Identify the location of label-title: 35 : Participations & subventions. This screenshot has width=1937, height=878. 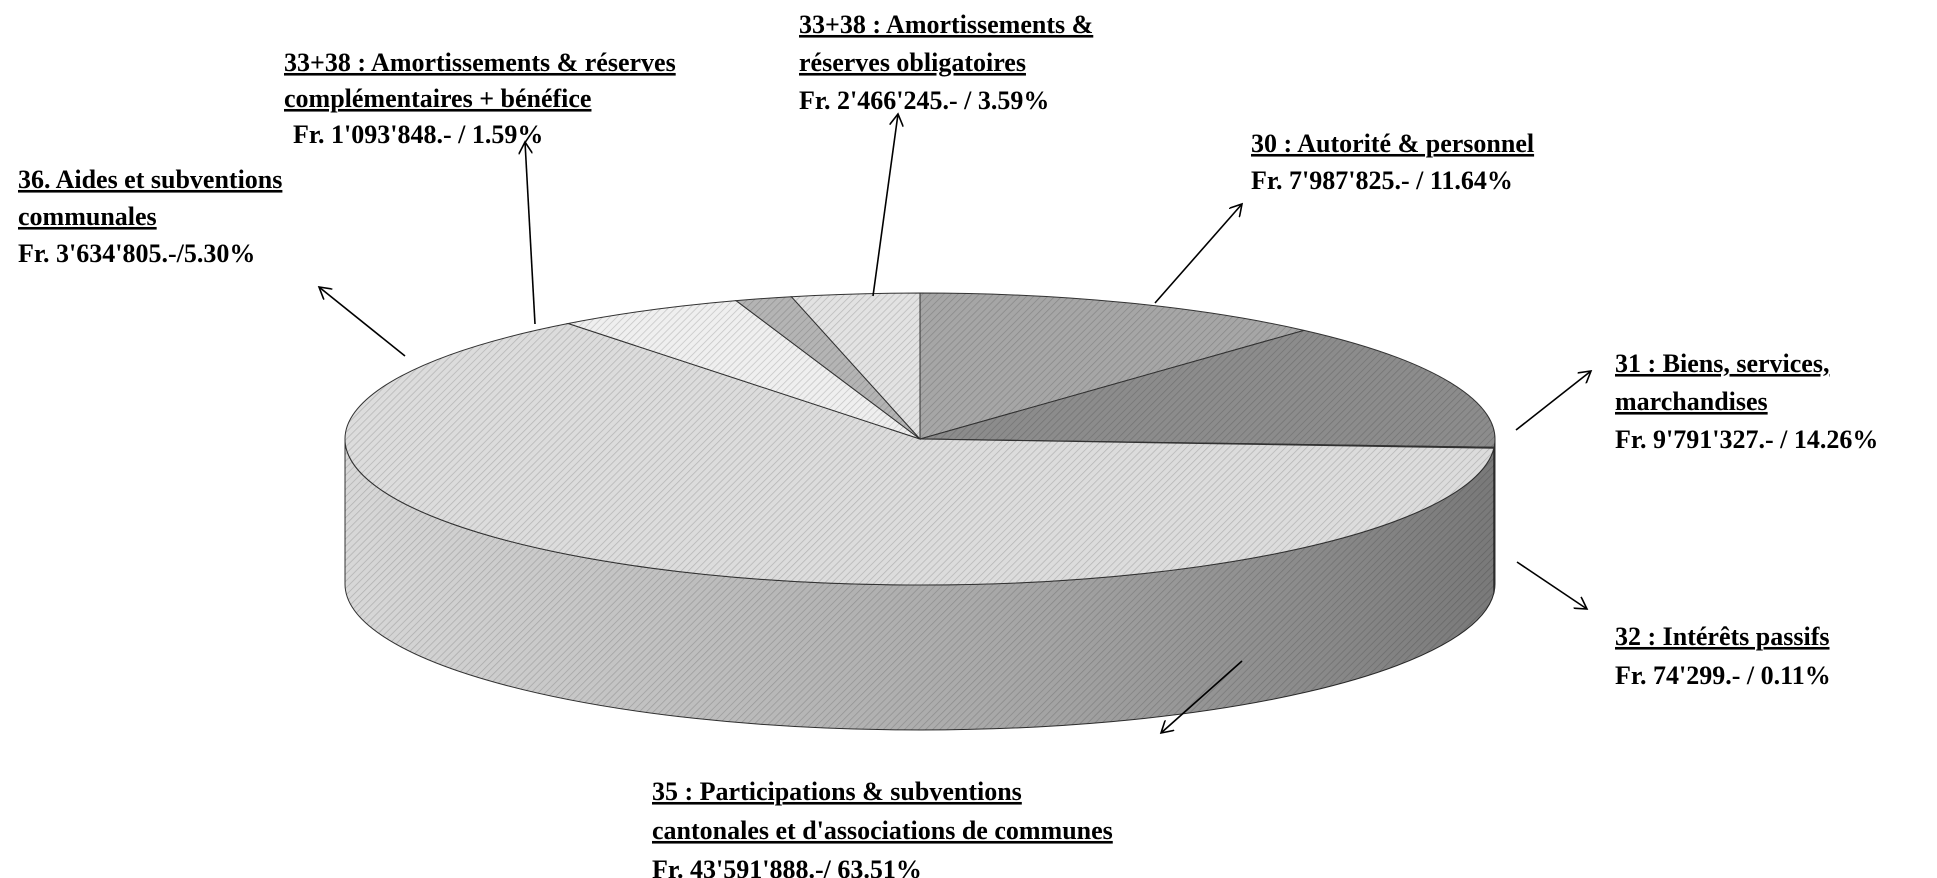
(837, 791).